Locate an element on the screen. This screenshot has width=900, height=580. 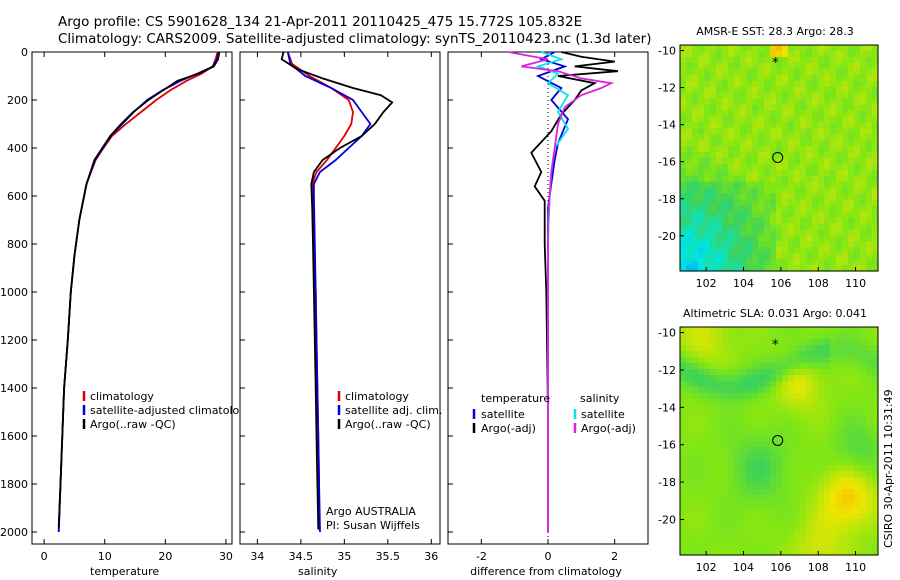
x-tick-label: 102 is located at coordinates (706, 283).